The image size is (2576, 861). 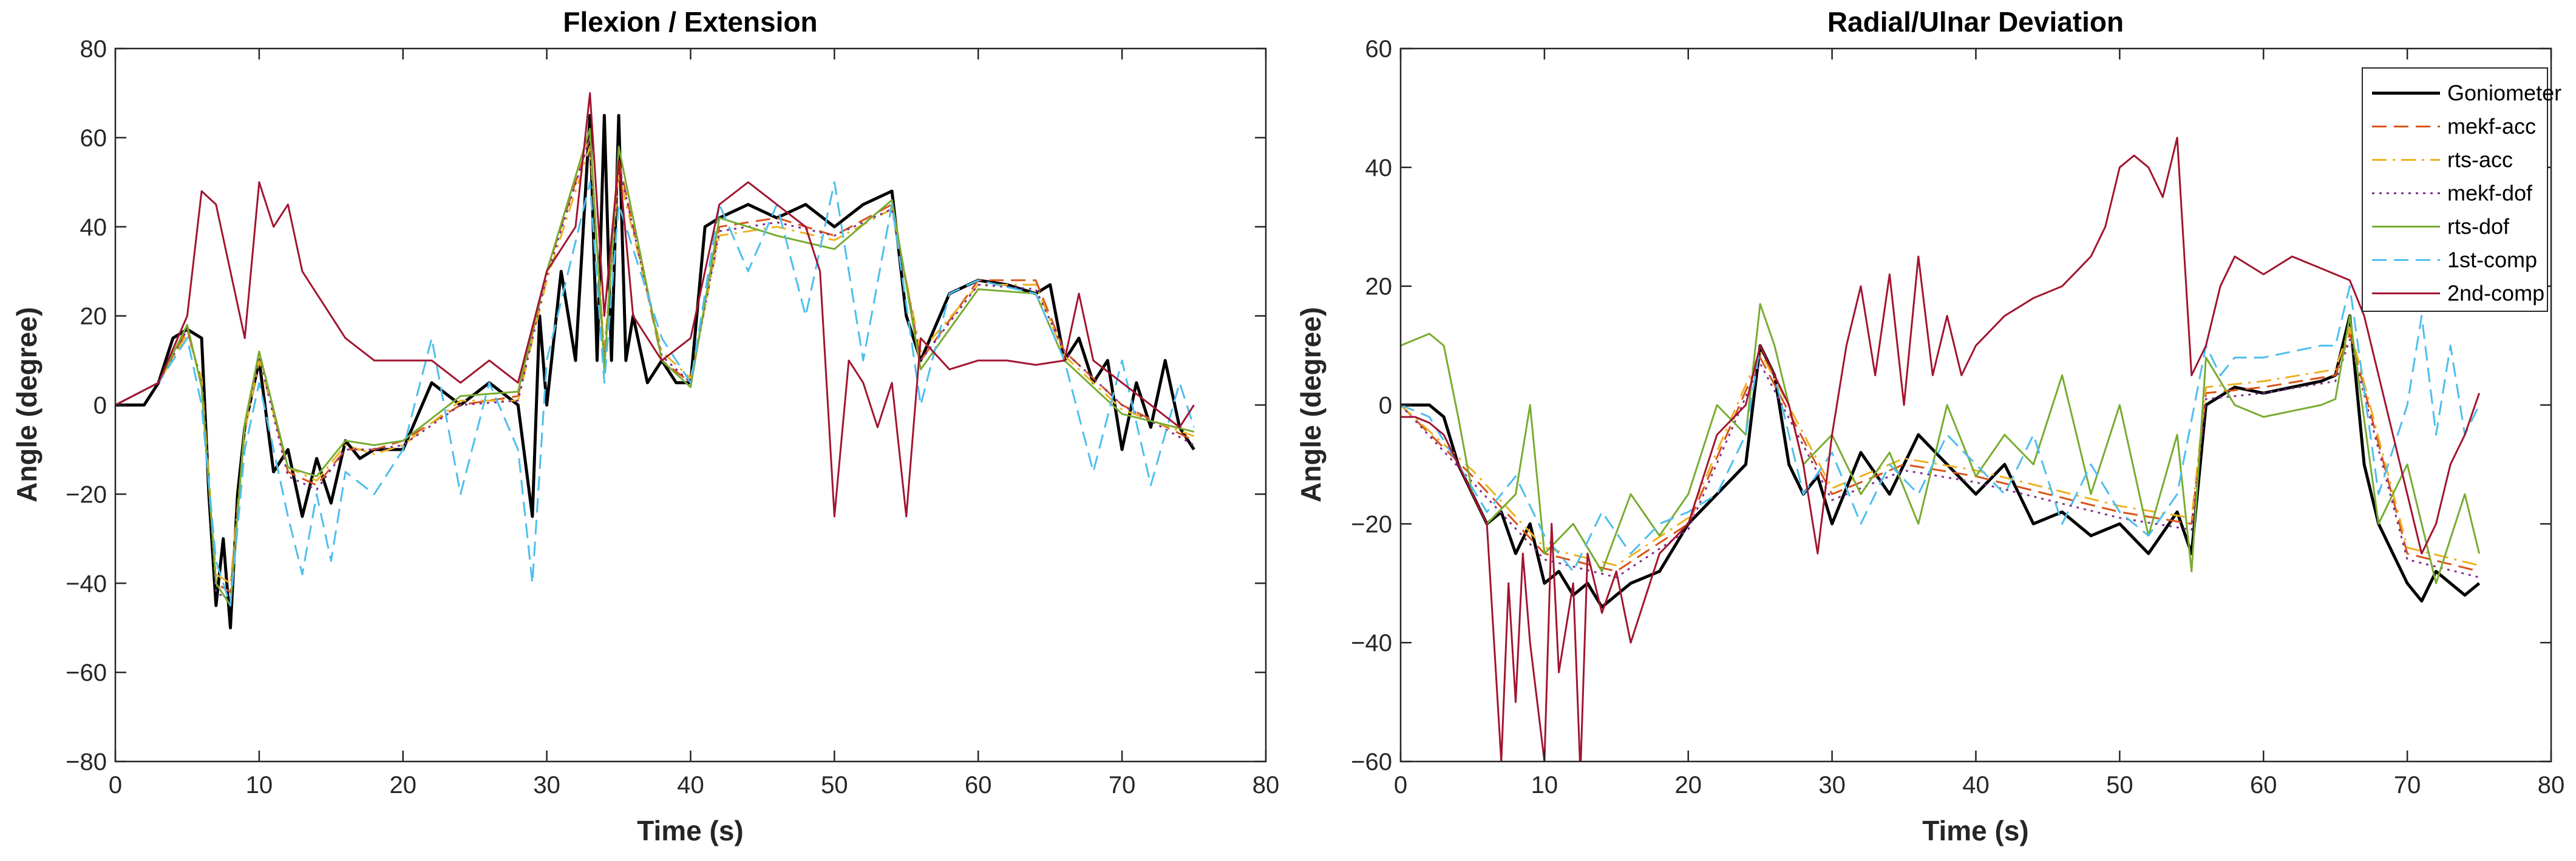 I want to click on series-line-mekf-dof, so click(x=1940, y=458).